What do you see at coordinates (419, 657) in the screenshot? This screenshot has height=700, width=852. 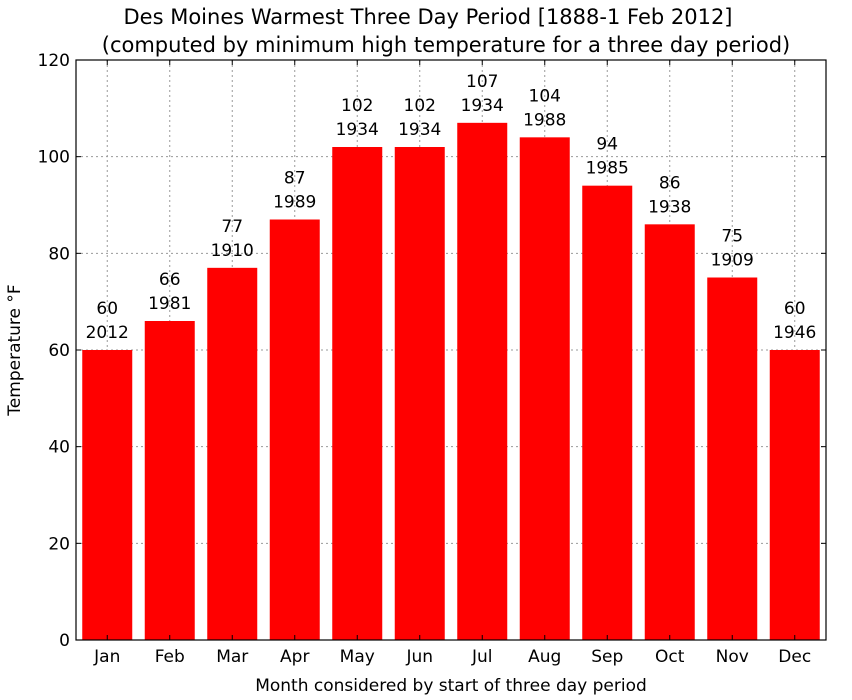 I see `x-tick-label: Jun` at bounding box center [419, 657].